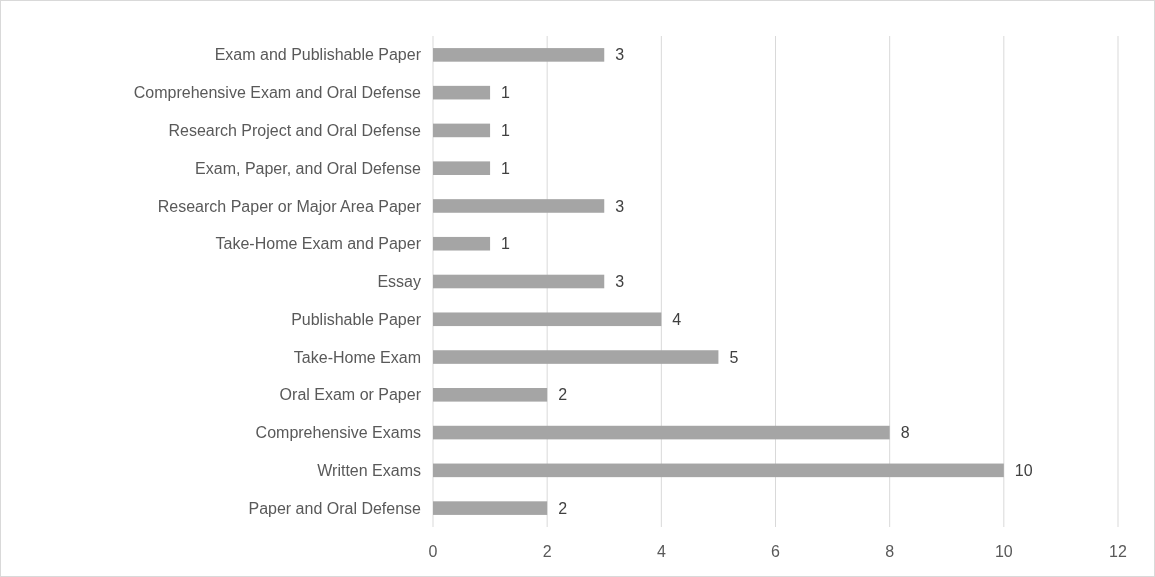 This screenshot has width=1155, height=577. Describe the element at coordinates (399, 282) in the screenshot. I see `y-tick-label: Essay` at that location.